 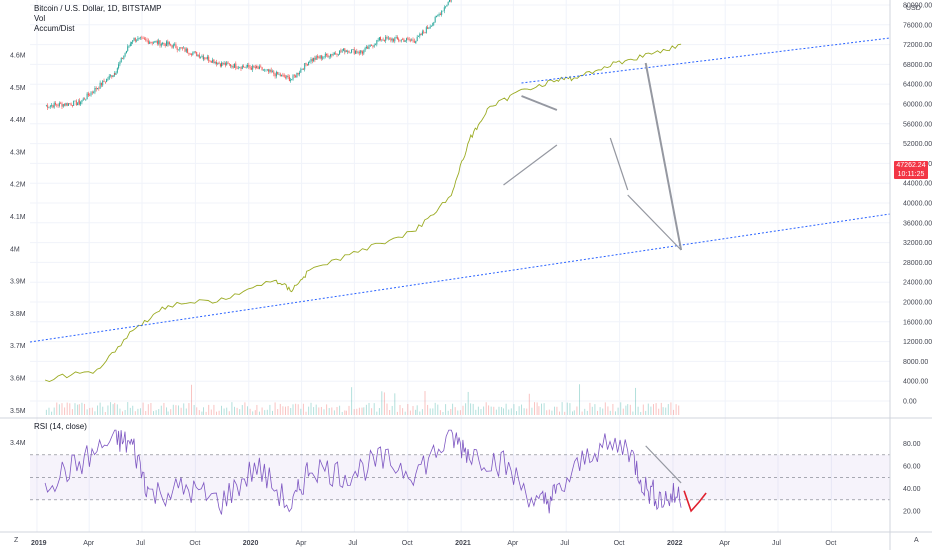 What do you see at coordinates (302, 543) in the screenshot?
I see `time-tick: Apr` at bounding box center [302, 543].